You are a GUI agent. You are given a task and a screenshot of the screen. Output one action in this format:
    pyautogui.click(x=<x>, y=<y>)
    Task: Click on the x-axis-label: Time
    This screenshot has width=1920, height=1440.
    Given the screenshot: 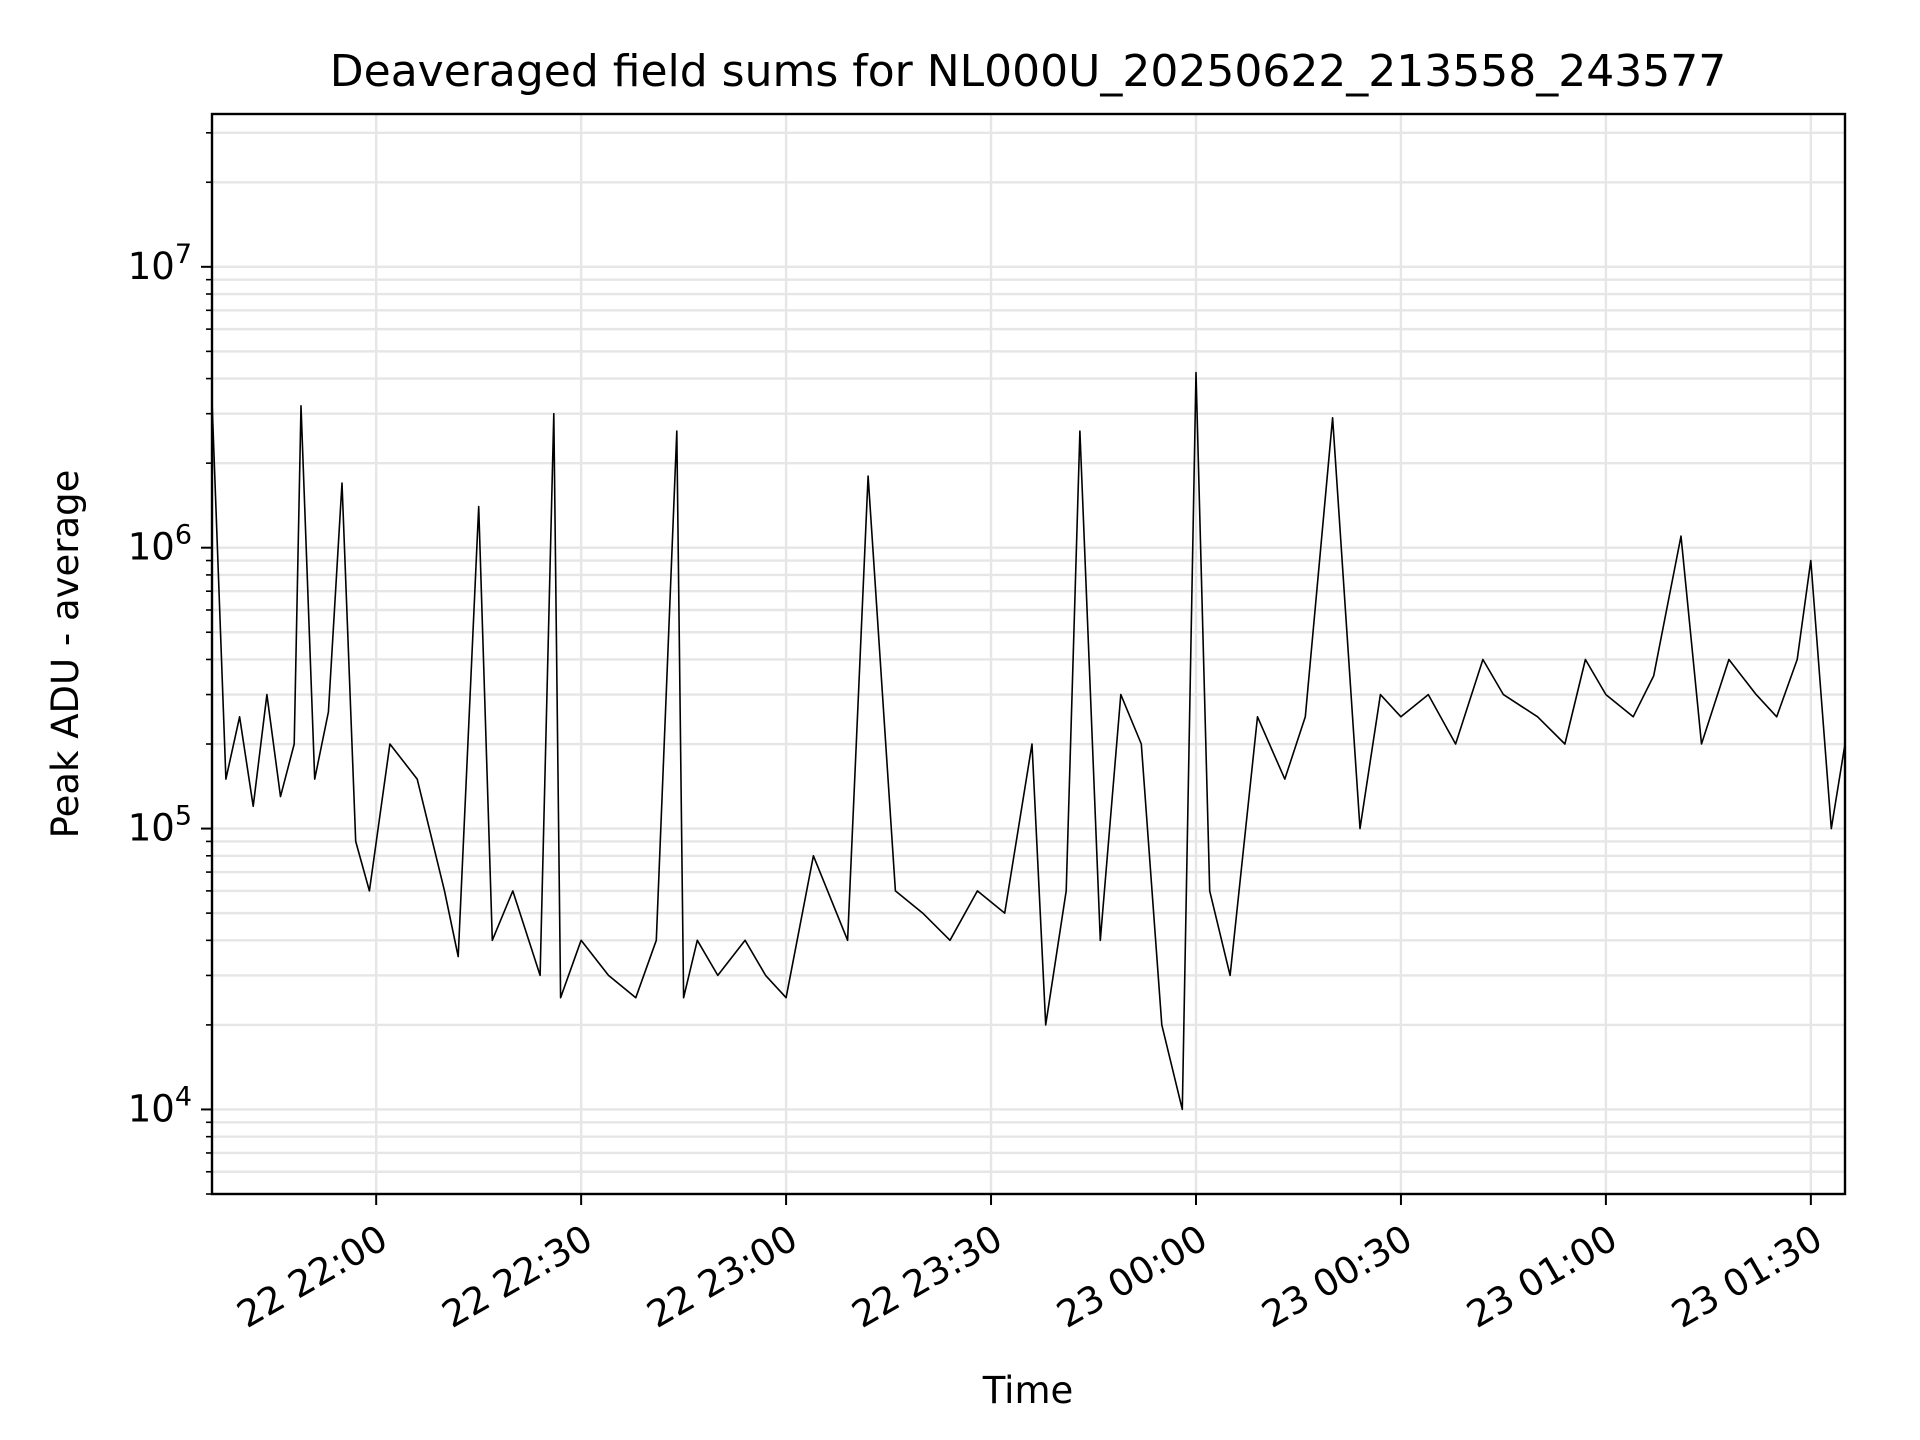 What is the action you would take?
    pyautogui.click(x=1028, y=1390)
    